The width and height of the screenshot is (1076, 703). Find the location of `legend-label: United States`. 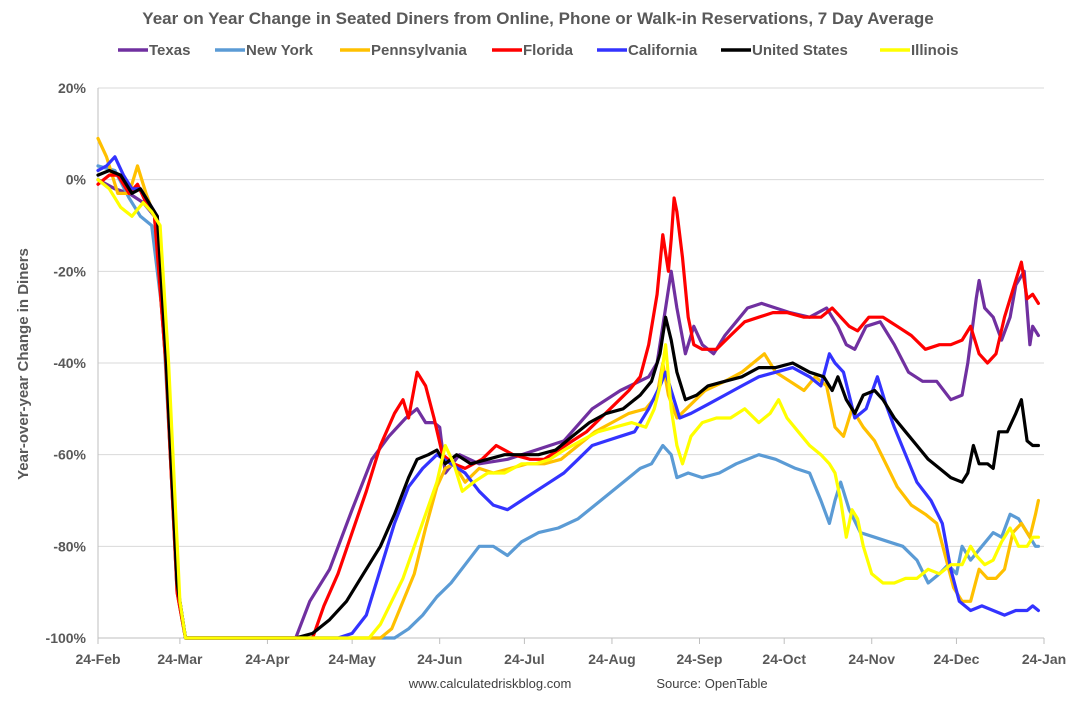

legend-label: United States is located at coordinates (800, 50).